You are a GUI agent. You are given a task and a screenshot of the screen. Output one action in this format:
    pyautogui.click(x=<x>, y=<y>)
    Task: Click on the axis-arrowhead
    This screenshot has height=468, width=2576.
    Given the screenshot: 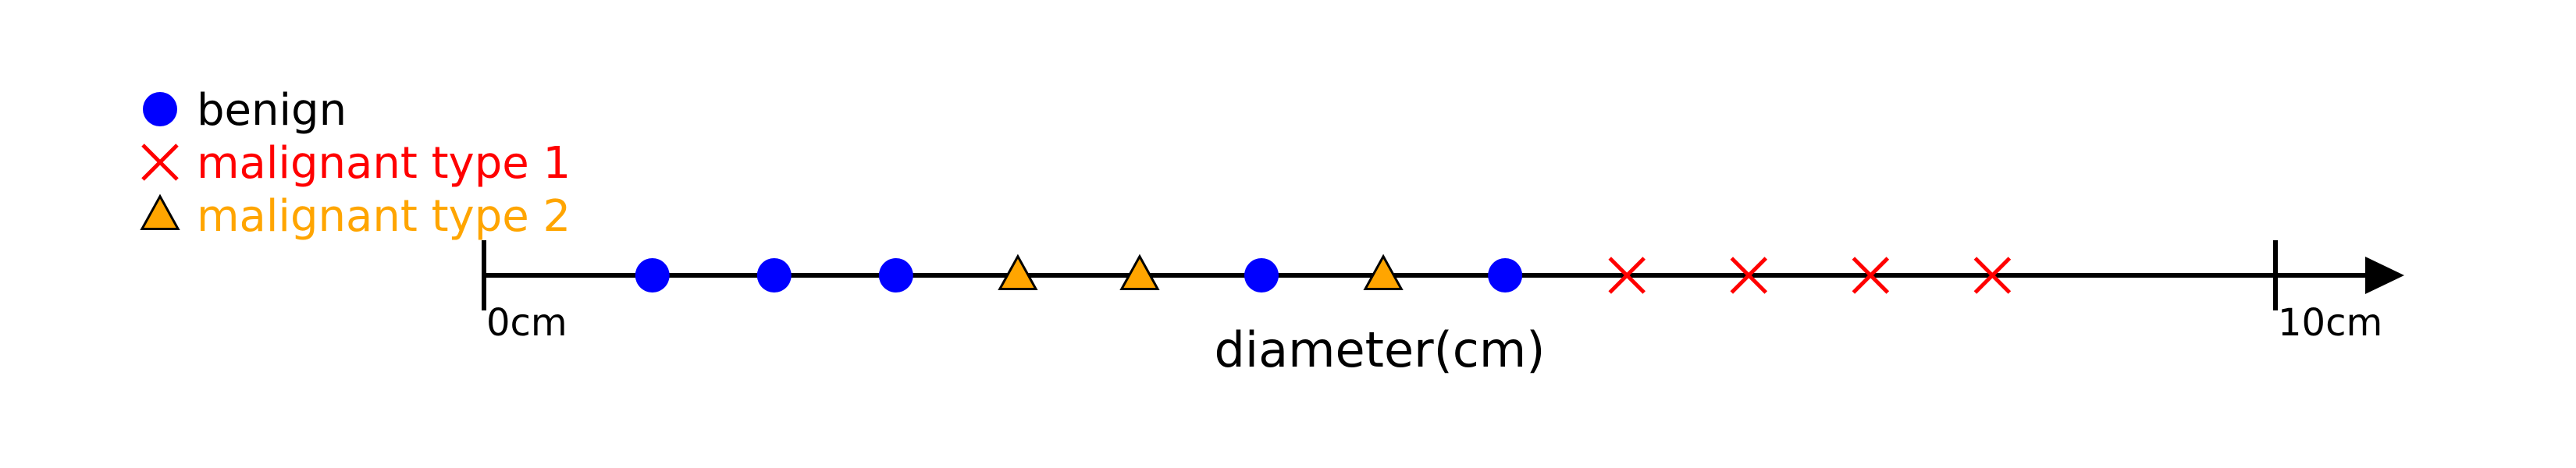 What is the action you would take?
    pyautogui.click(x=2384, y=276)
    